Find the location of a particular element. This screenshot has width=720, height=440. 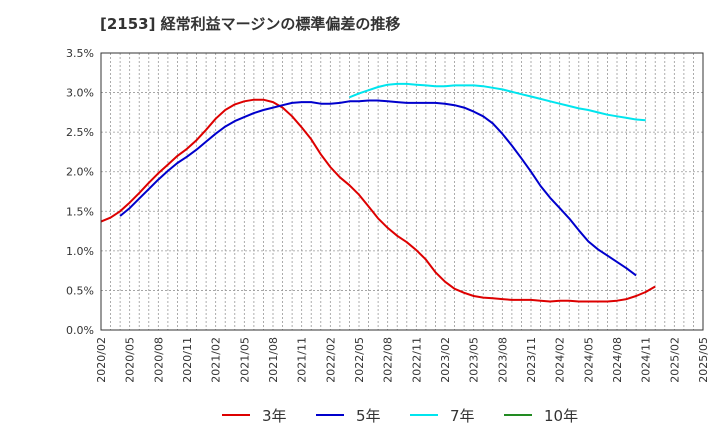

legend-label: 5年 is located at coordinates (368, 415).